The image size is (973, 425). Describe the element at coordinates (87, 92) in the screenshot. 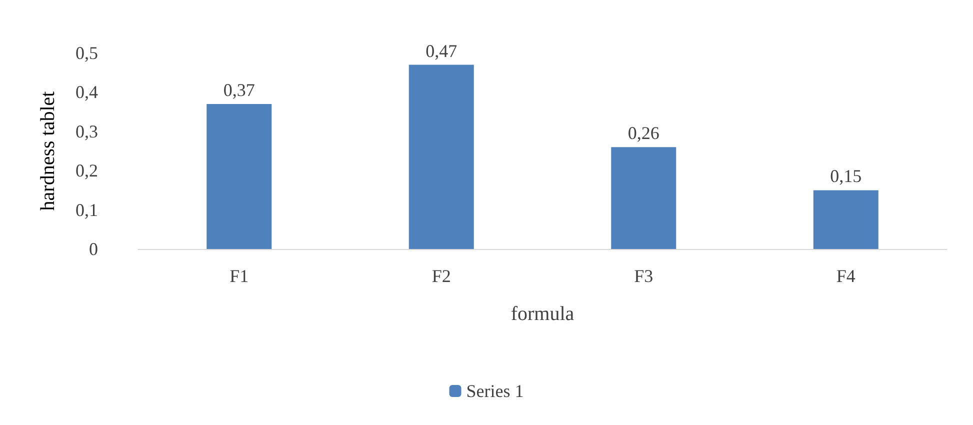

I see `y-tick-label: 0,4` at that location.